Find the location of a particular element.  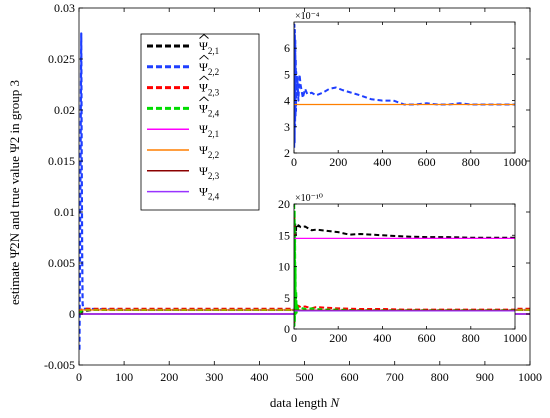

main-ytick-label: 0.015 is located at coordinates (61, 161).